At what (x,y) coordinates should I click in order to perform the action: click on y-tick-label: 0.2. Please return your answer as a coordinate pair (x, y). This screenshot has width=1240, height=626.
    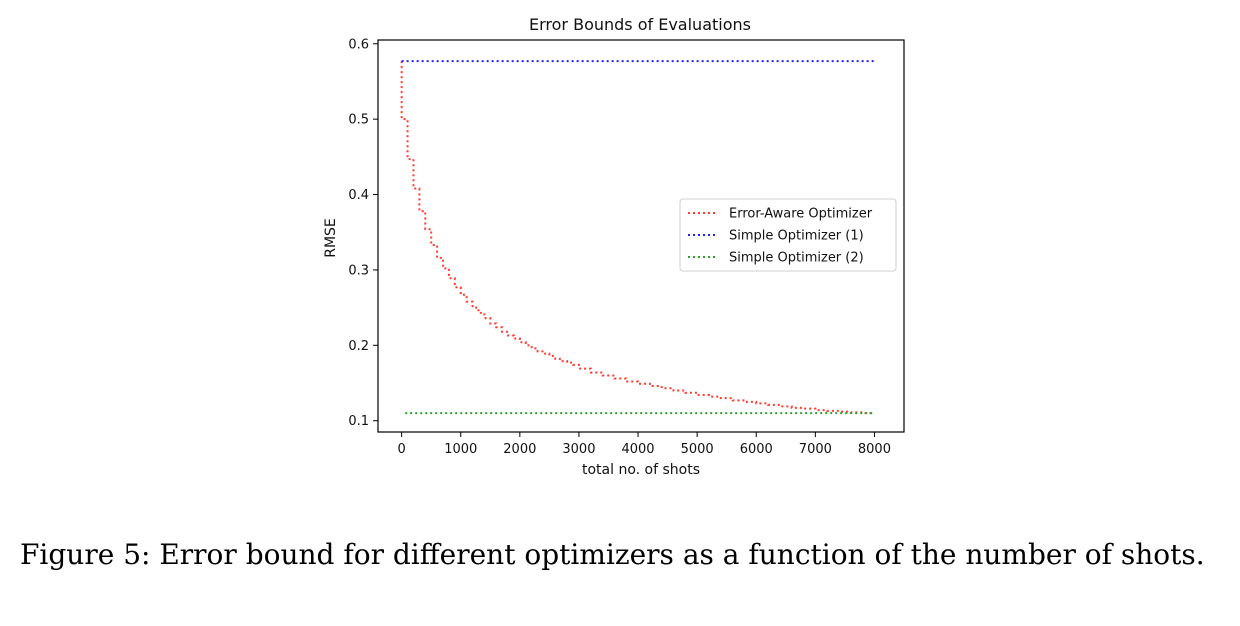
    Looking at the image, I should click on (358, 346).